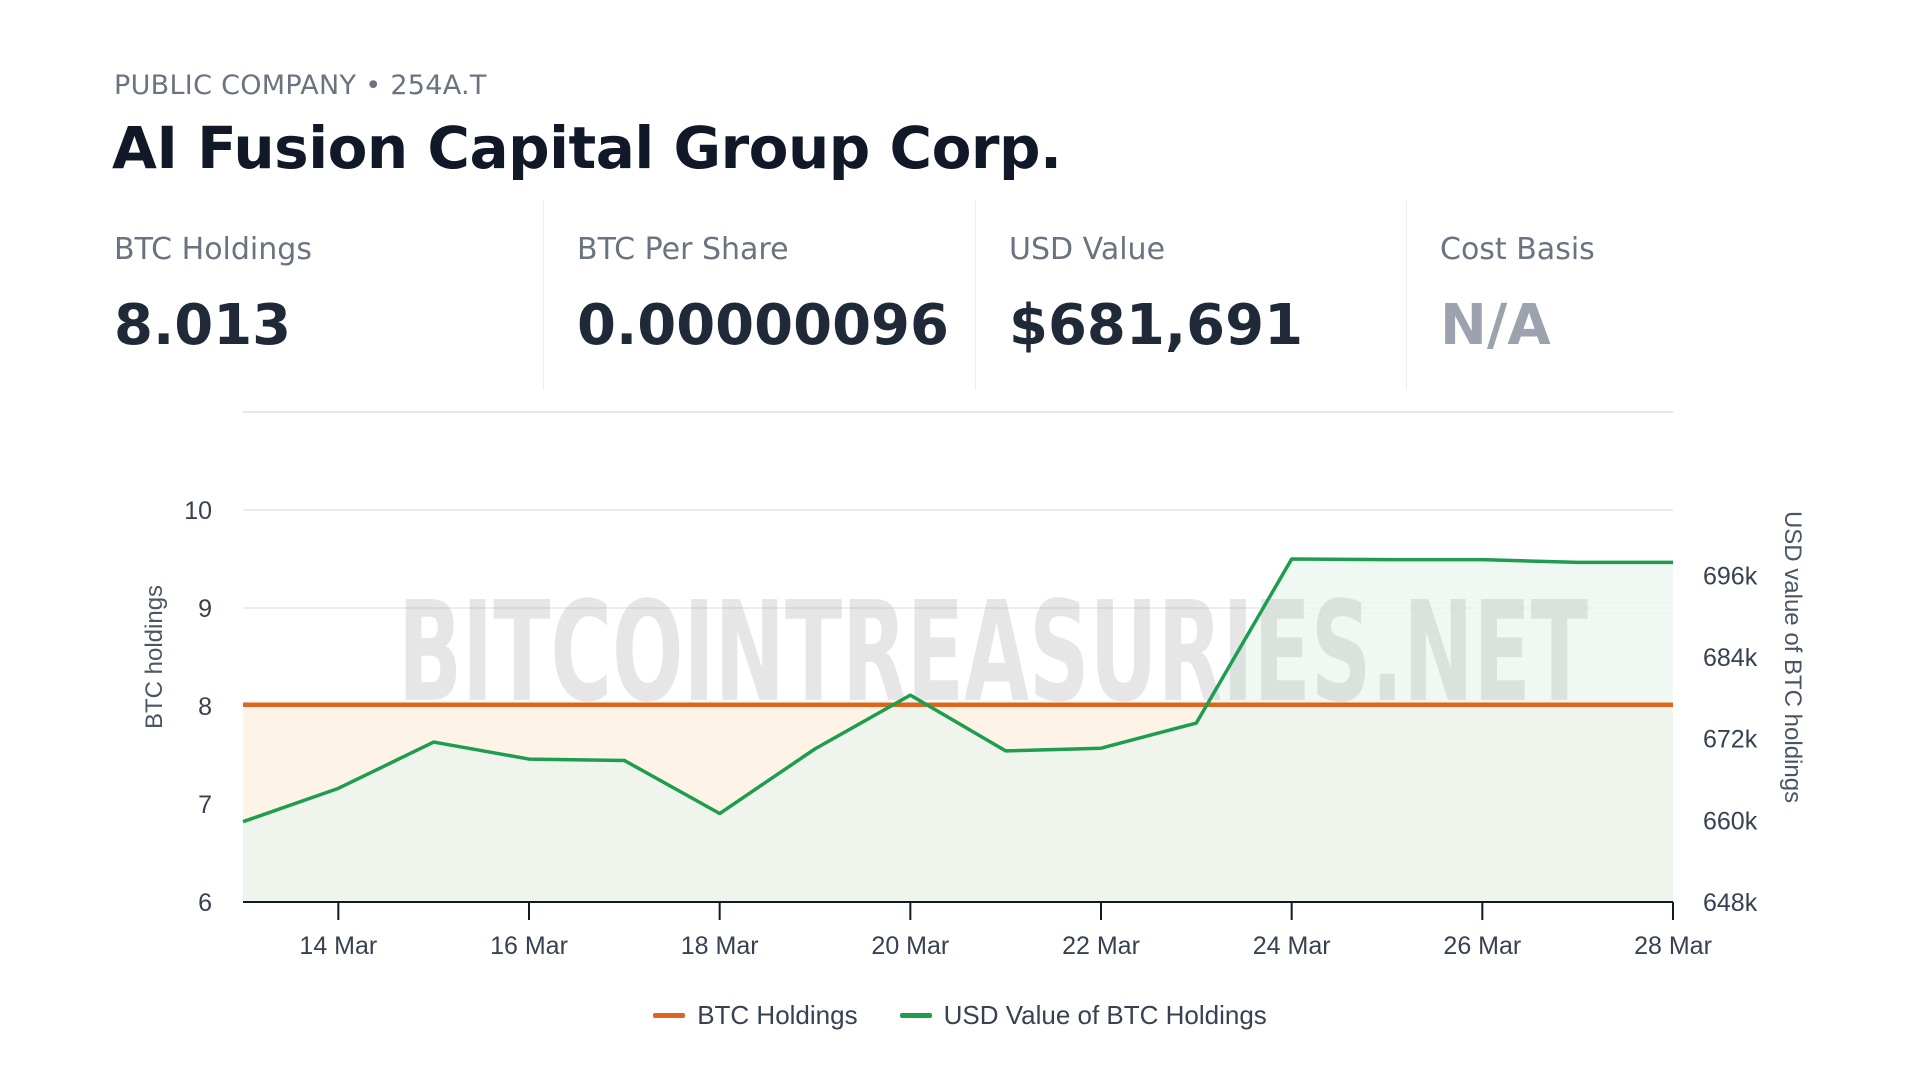 The width and height of the screenshot is (1920, 1080). What do you see at coordinates (1730, 740) in the screenshot?
I see `y-right-tick-label: 672k` at bounding box center [1730, 740].